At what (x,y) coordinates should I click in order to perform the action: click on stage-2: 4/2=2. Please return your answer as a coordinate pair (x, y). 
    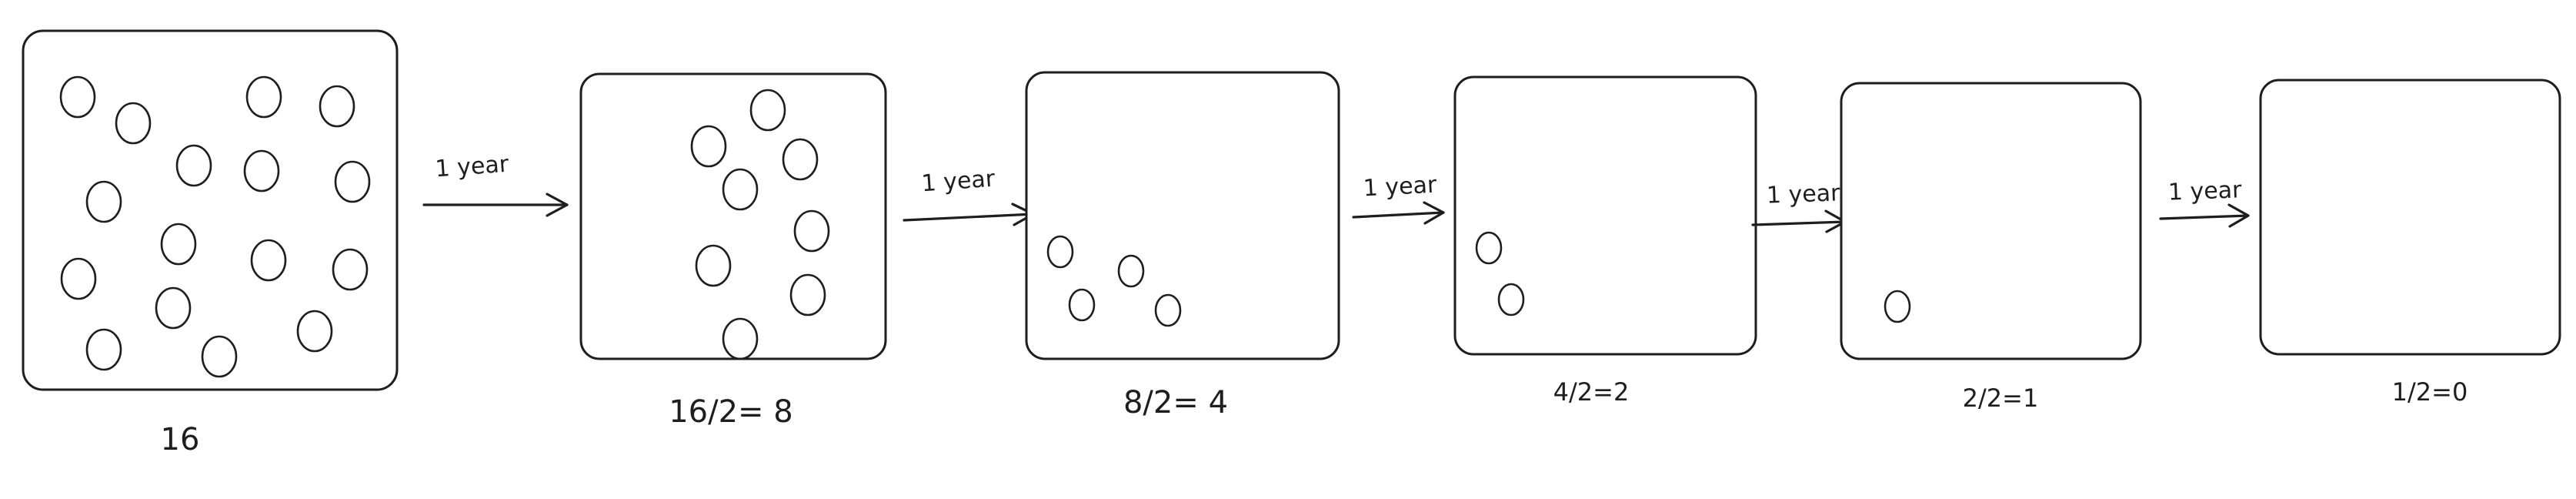
    Looking at the image, I should click on (1605, 241).